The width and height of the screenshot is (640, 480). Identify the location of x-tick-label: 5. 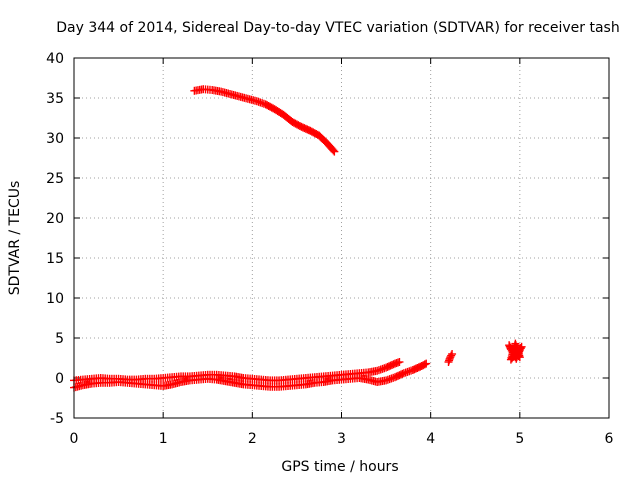
(519, 439).